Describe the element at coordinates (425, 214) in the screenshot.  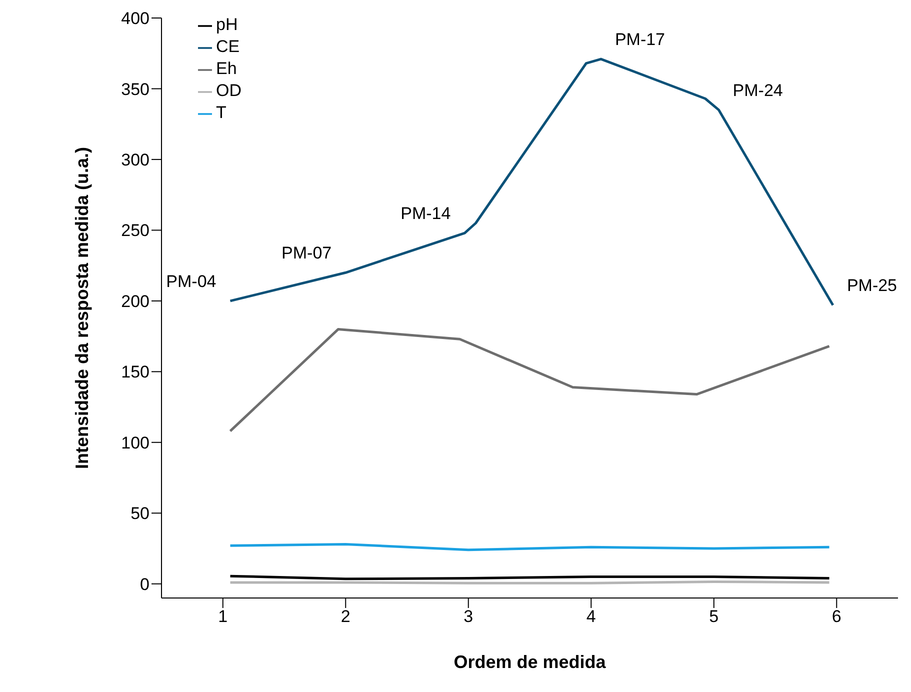
I see `annotation: PM-14` at that location.